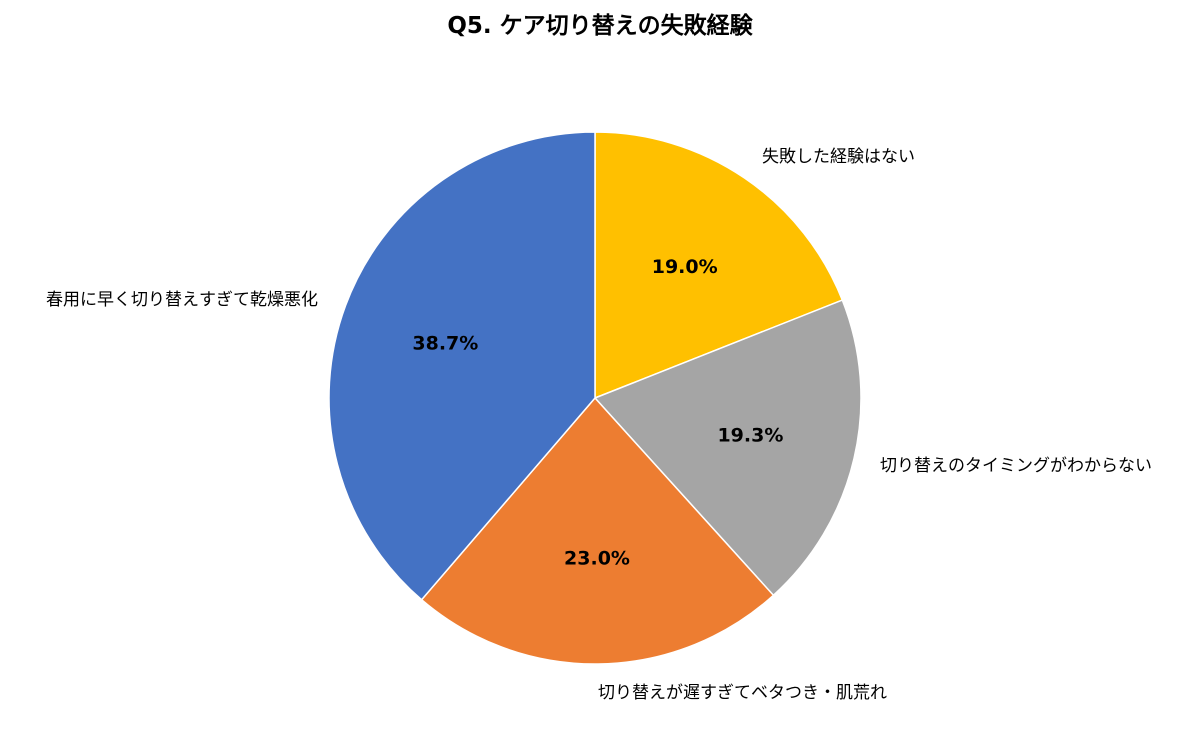  Describe the element at coordinates (838, 157) in the screenshot. I see `pie-category-label-1: 失敗した経験はない` at that location.